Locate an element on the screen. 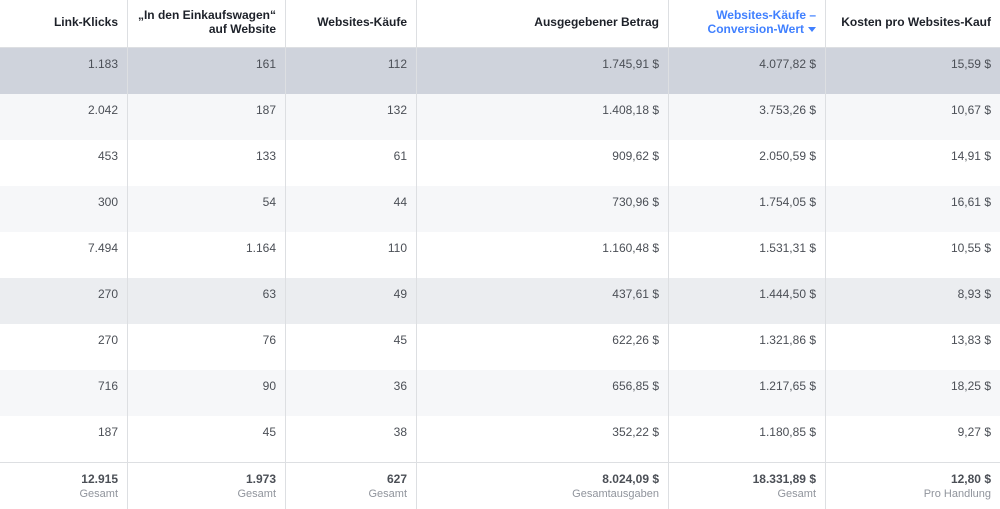 This screenshot has width=1000, height=509. table-row: 187 45 38 352,22 $ 1.180,85 $ 9,27 $ is located at coordinates (500, 439).